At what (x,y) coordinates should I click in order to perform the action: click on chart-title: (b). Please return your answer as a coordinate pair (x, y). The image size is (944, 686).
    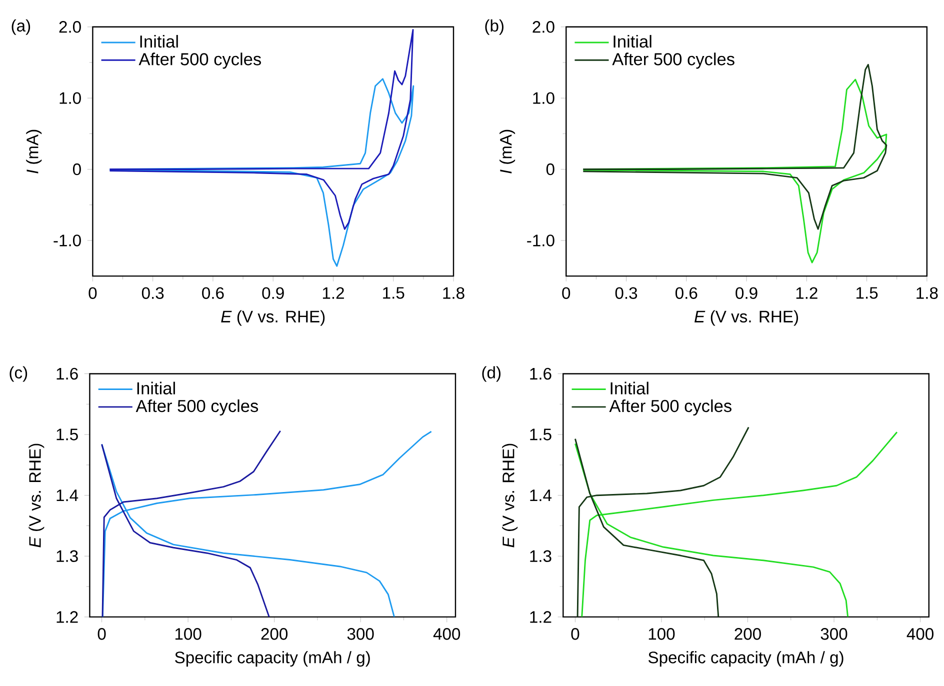
    Looking at the image, I should click on (494, 28).